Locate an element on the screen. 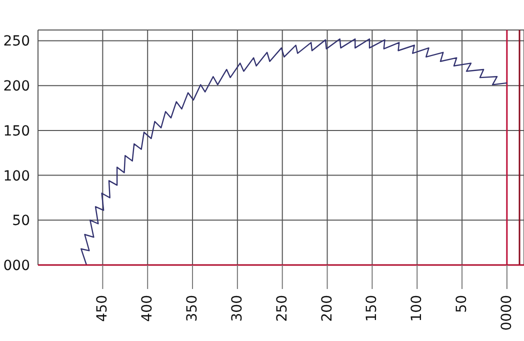 The image size is (524, 341). y-tick-label: 50 is located at coordinates (21, 221).